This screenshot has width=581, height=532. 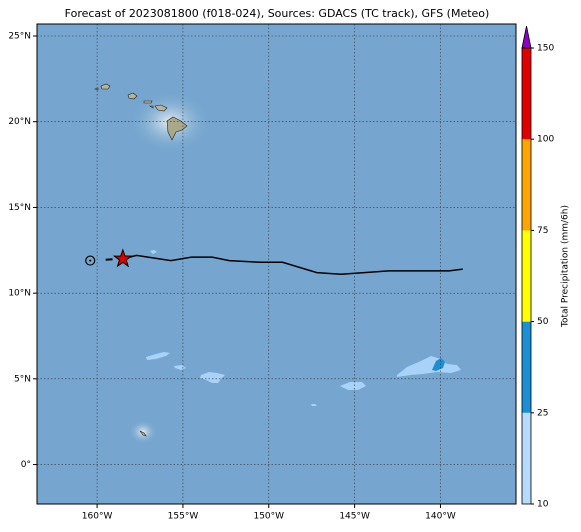 I want to click on x-tick-label: 145°W, so click(x=354, y=517).